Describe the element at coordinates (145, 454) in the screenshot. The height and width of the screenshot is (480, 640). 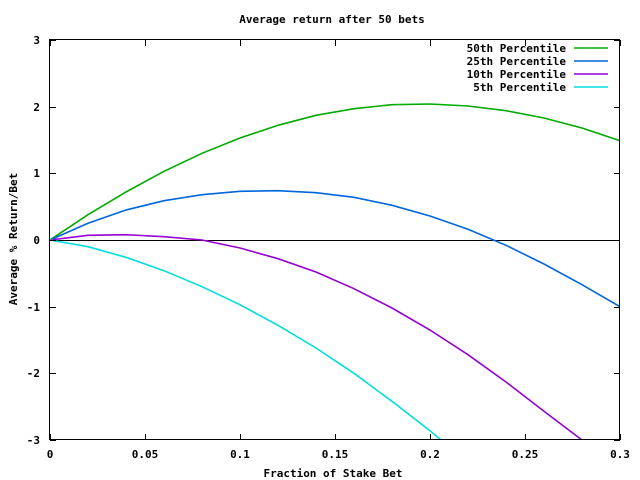
I see `x-tick-label: 0.05` at that location.